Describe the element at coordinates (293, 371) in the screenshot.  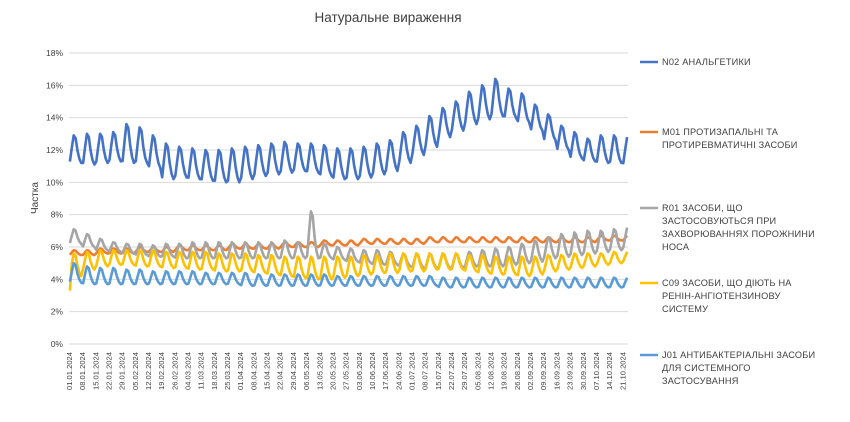
I see `x-tick-label: 29.04.2024` at that location.